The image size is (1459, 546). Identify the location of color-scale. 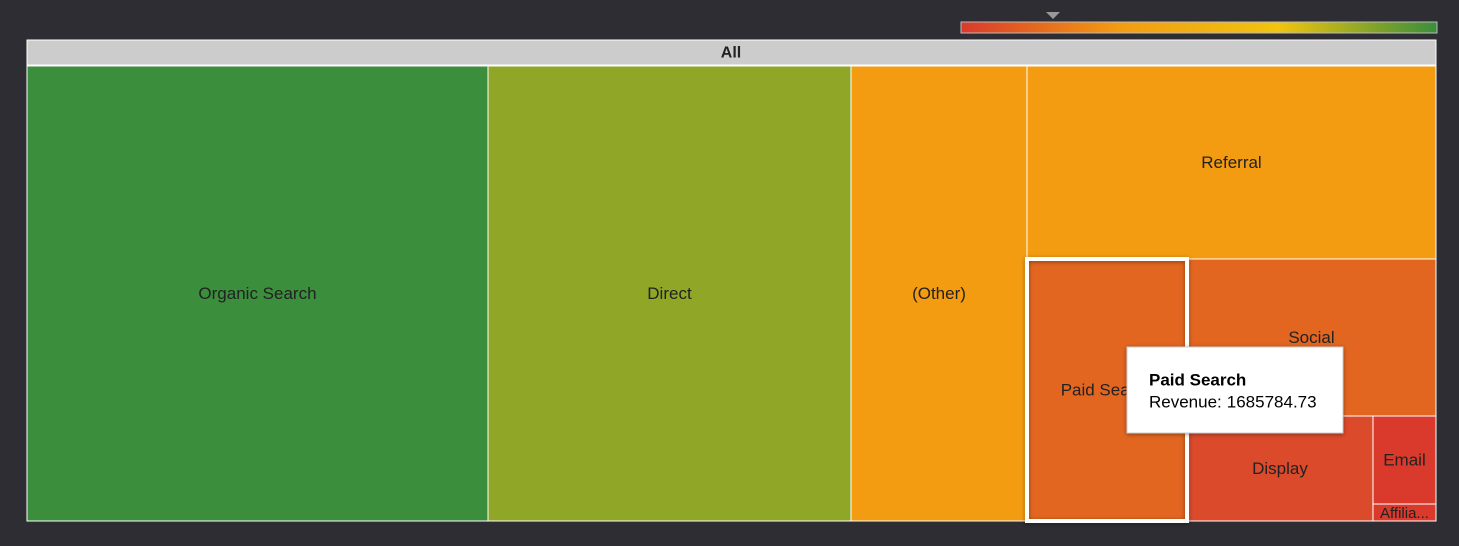
(1199, 27).